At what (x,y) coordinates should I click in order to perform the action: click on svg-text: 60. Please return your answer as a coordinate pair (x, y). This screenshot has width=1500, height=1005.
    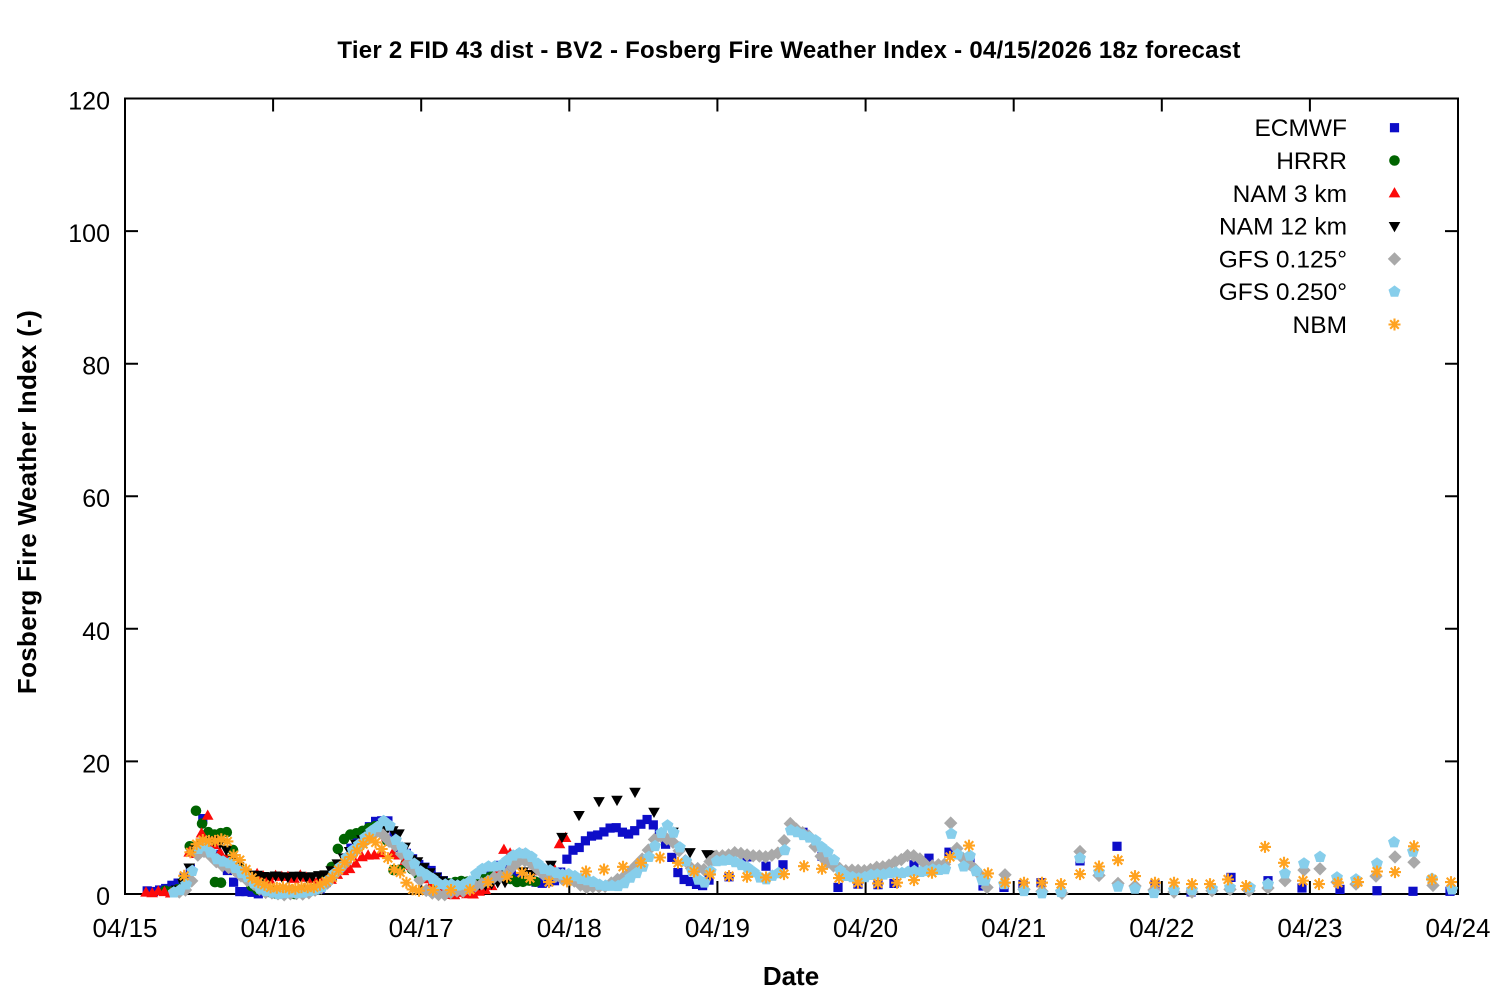
    Looking at the image, I should click on (96, 499).